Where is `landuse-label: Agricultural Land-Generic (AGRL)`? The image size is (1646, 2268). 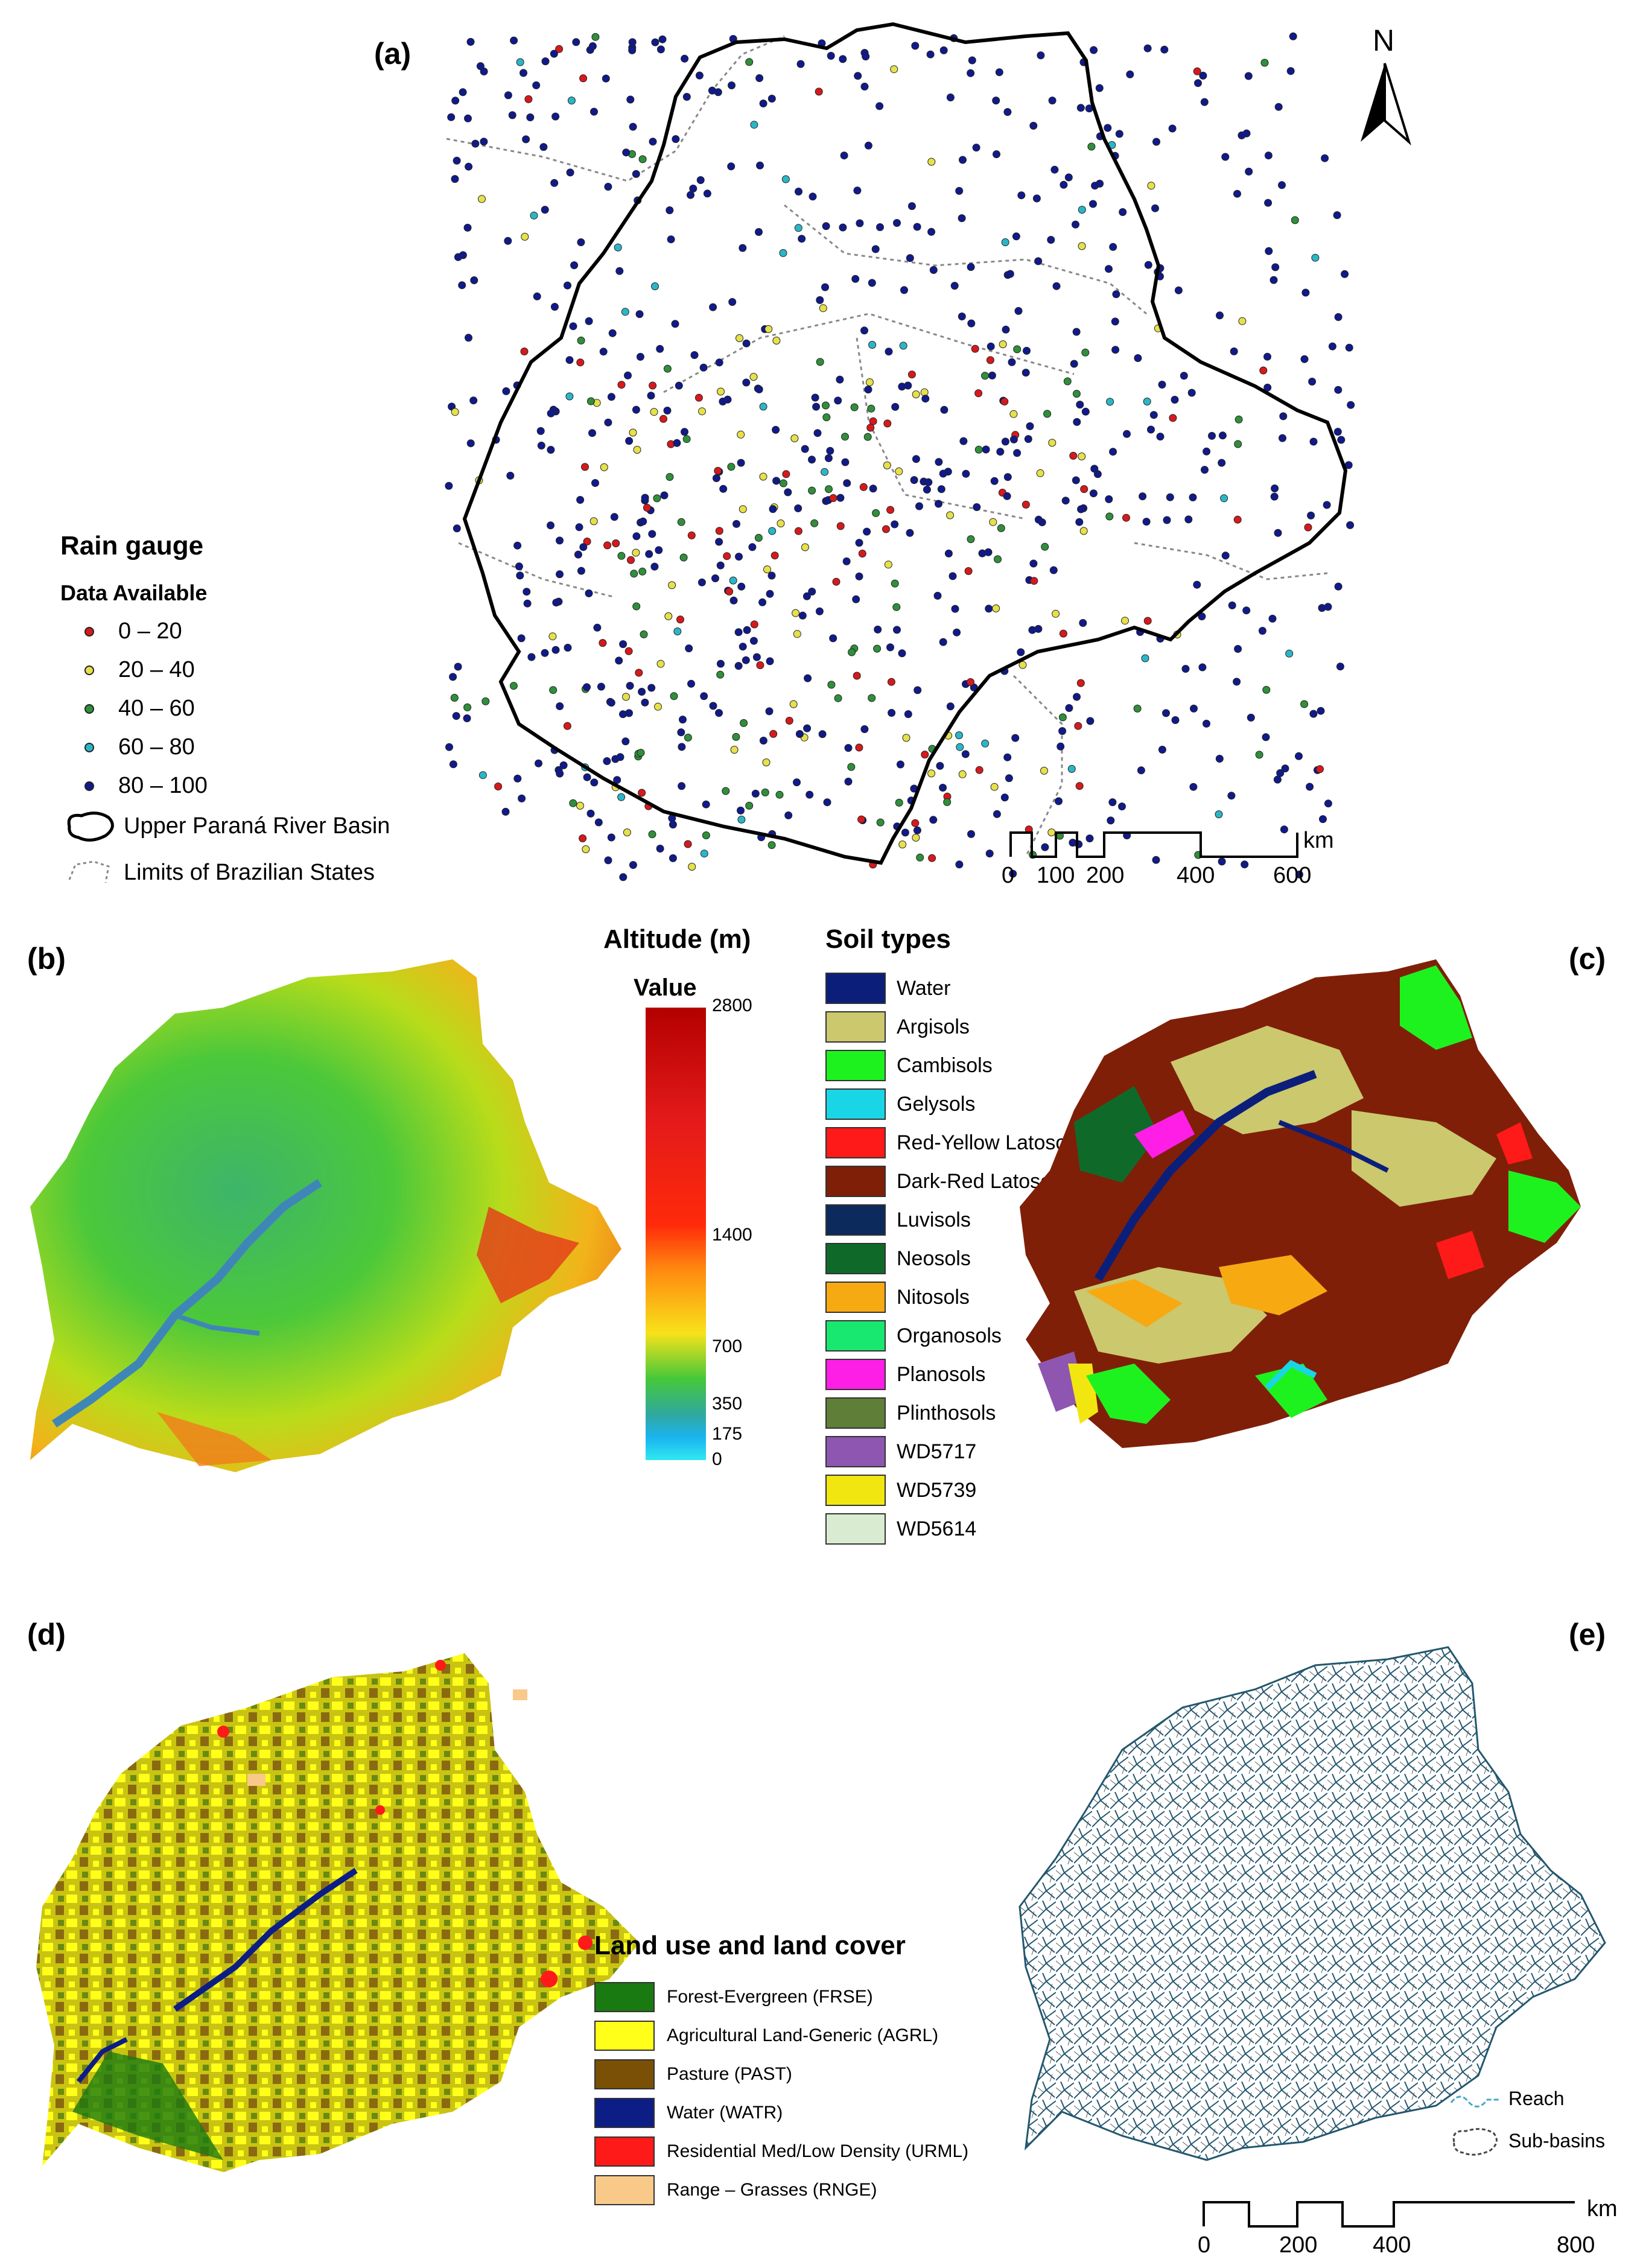 landuse-label: Agricultural Land-Generic (AGRL) is located at coordinates (803, 2035).